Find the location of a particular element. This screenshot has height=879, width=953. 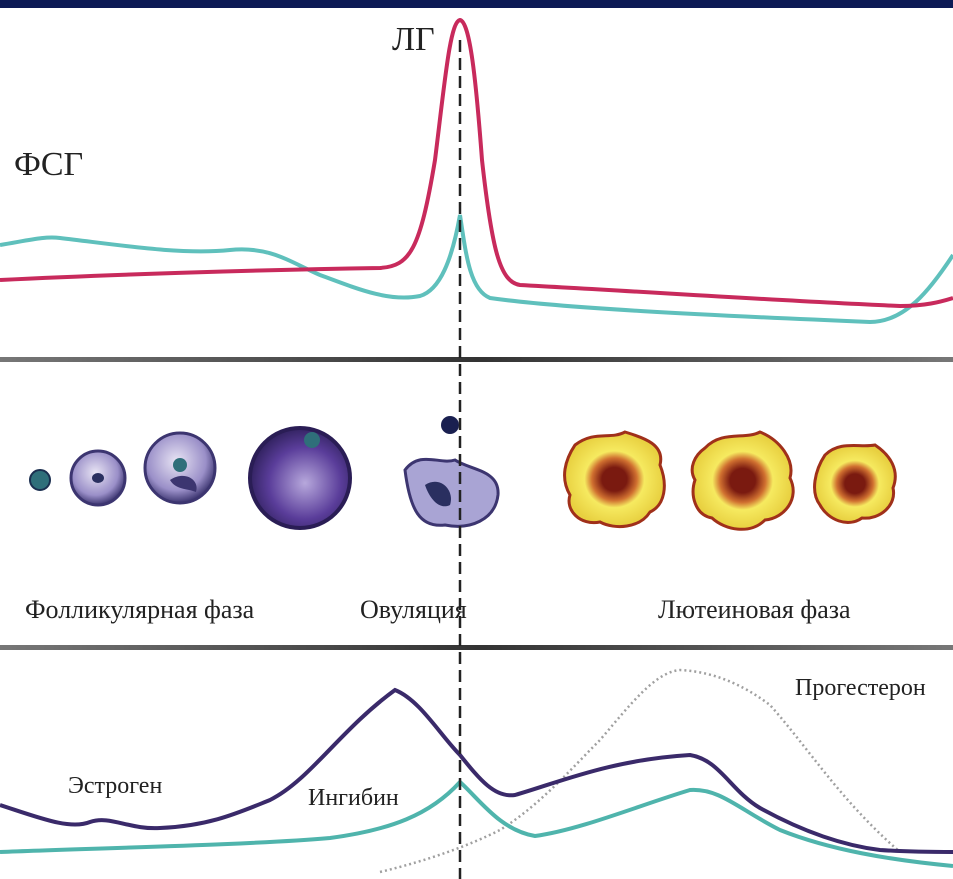

follicles is located at coordinates (264, 473).